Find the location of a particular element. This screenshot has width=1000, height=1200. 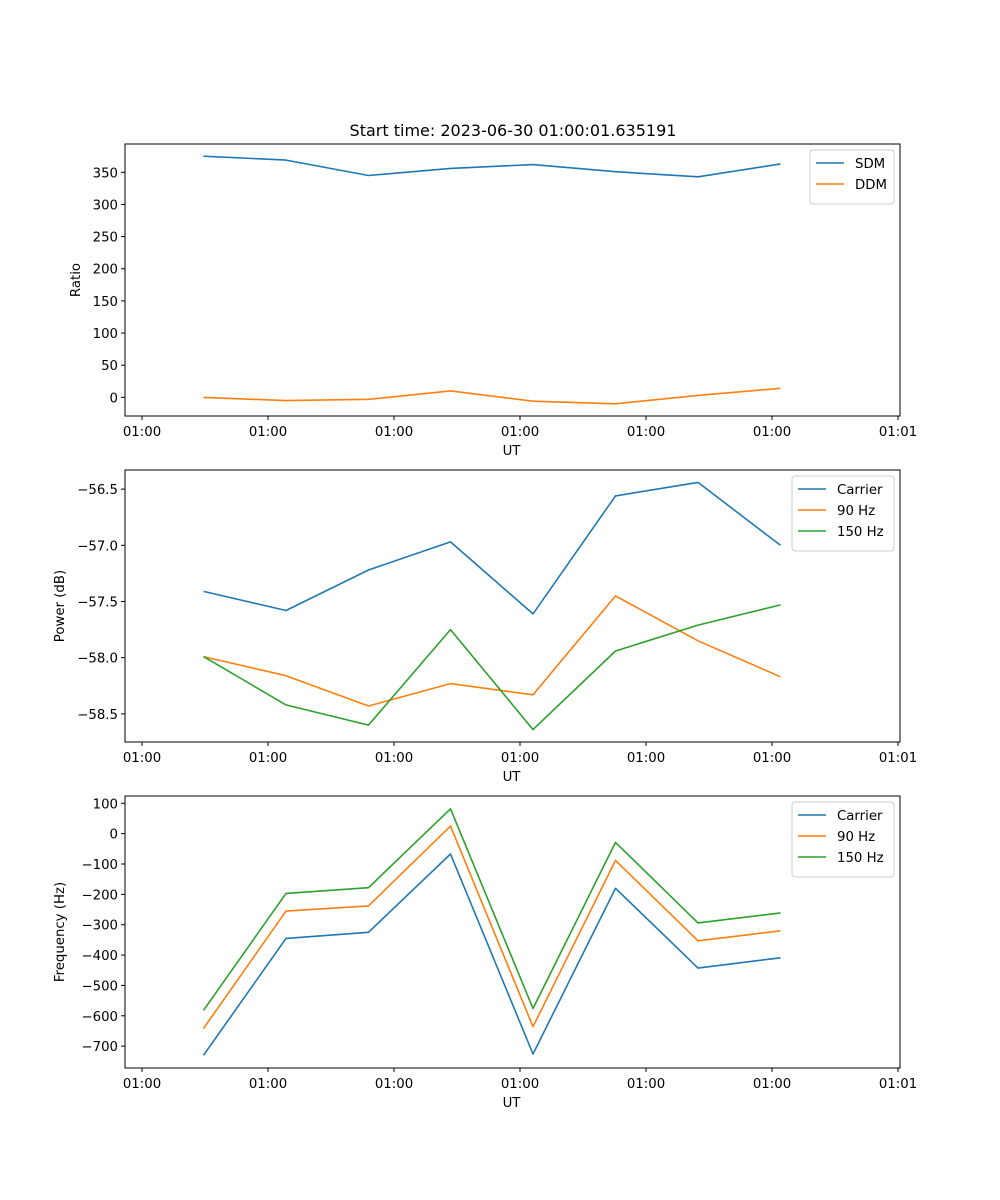

series-line-ddm is located at coordinates (492, 396).